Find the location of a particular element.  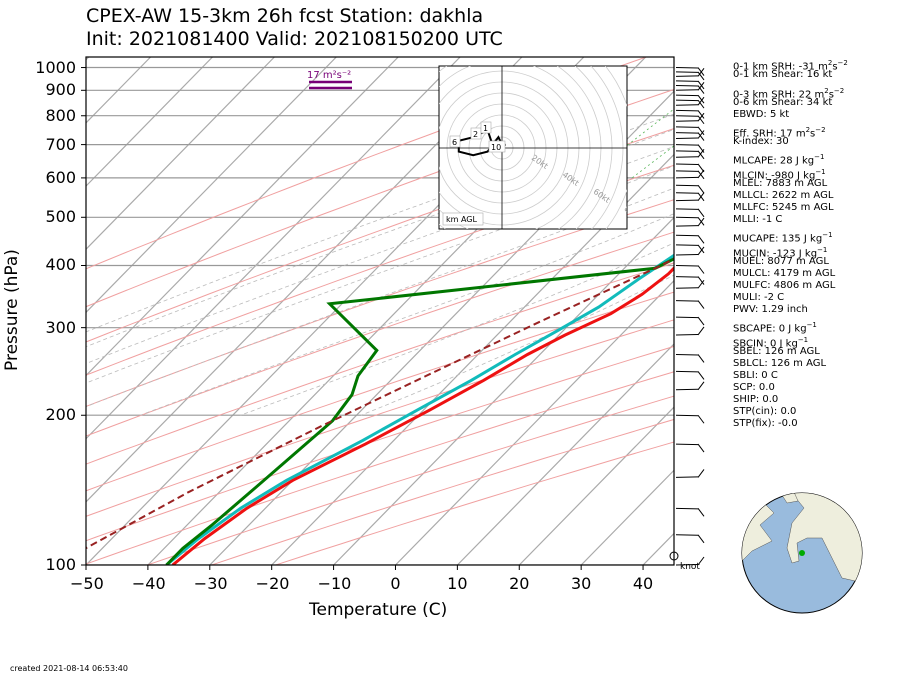

stat-line: 0-1 km Shear: 16 kt is located at coordinates (783, 74).